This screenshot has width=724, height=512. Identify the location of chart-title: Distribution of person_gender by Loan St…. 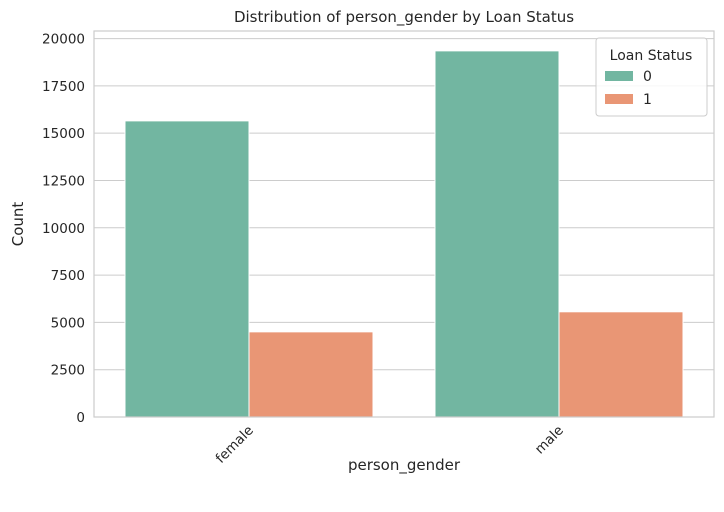
(404, 17).